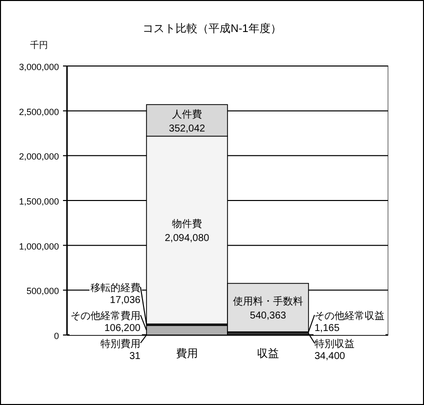 The image size is (424, 405). Describe the element at coordinates (349, 316) in the screenshot. I see `series-label: その他経常収益` at that location.